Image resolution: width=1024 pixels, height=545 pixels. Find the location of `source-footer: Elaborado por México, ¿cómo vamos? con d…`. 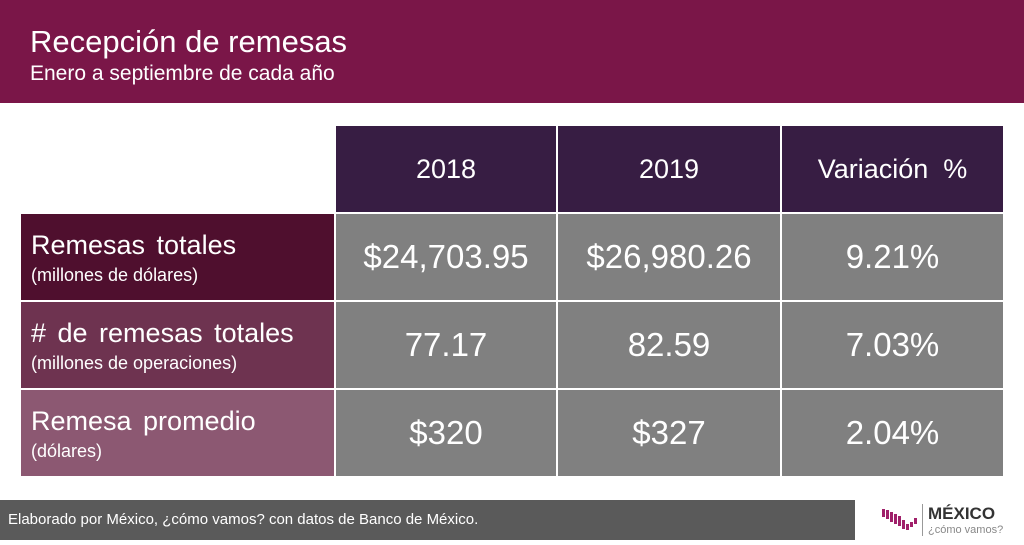

source-footer: Elaborado por México, ¿cómo vamos? con d… is located at coordinates (427, 520).